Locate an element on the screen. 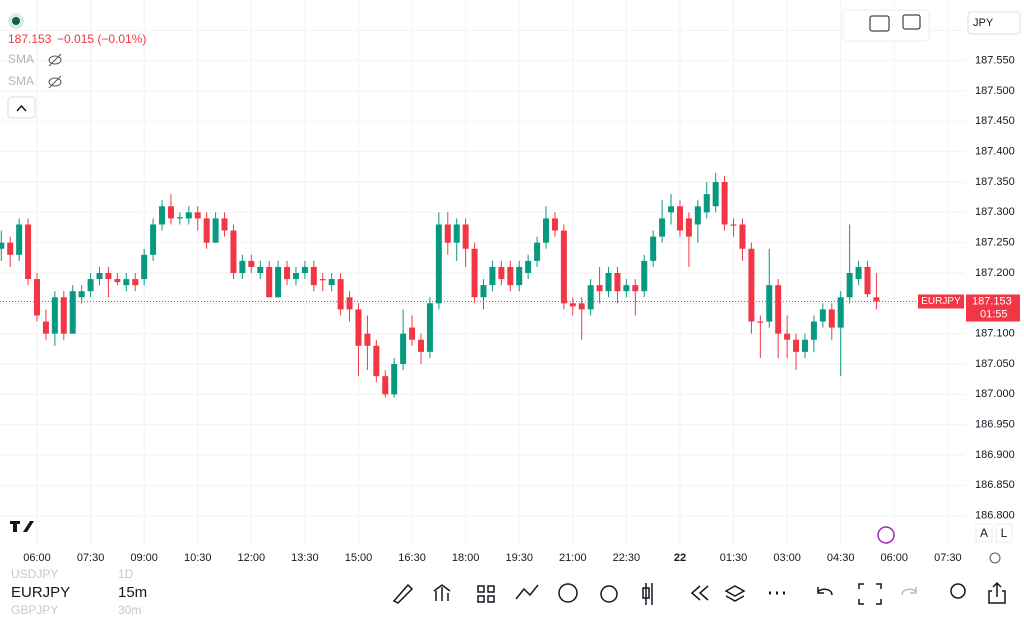 The width and height of the screenshot is (1024, 637). symbol-selected: EURJPY is located at coordinates (41, 592).